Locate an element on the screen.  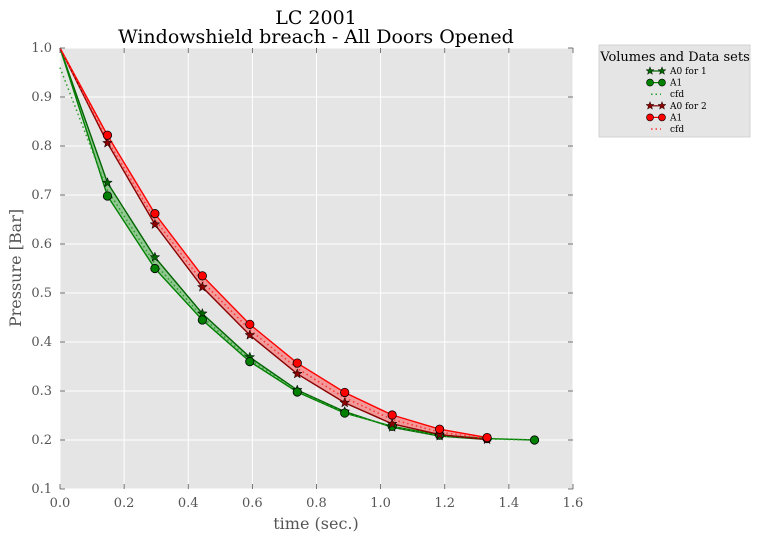
legend-label: A0 for 2 is located at coordinates (688, 107).